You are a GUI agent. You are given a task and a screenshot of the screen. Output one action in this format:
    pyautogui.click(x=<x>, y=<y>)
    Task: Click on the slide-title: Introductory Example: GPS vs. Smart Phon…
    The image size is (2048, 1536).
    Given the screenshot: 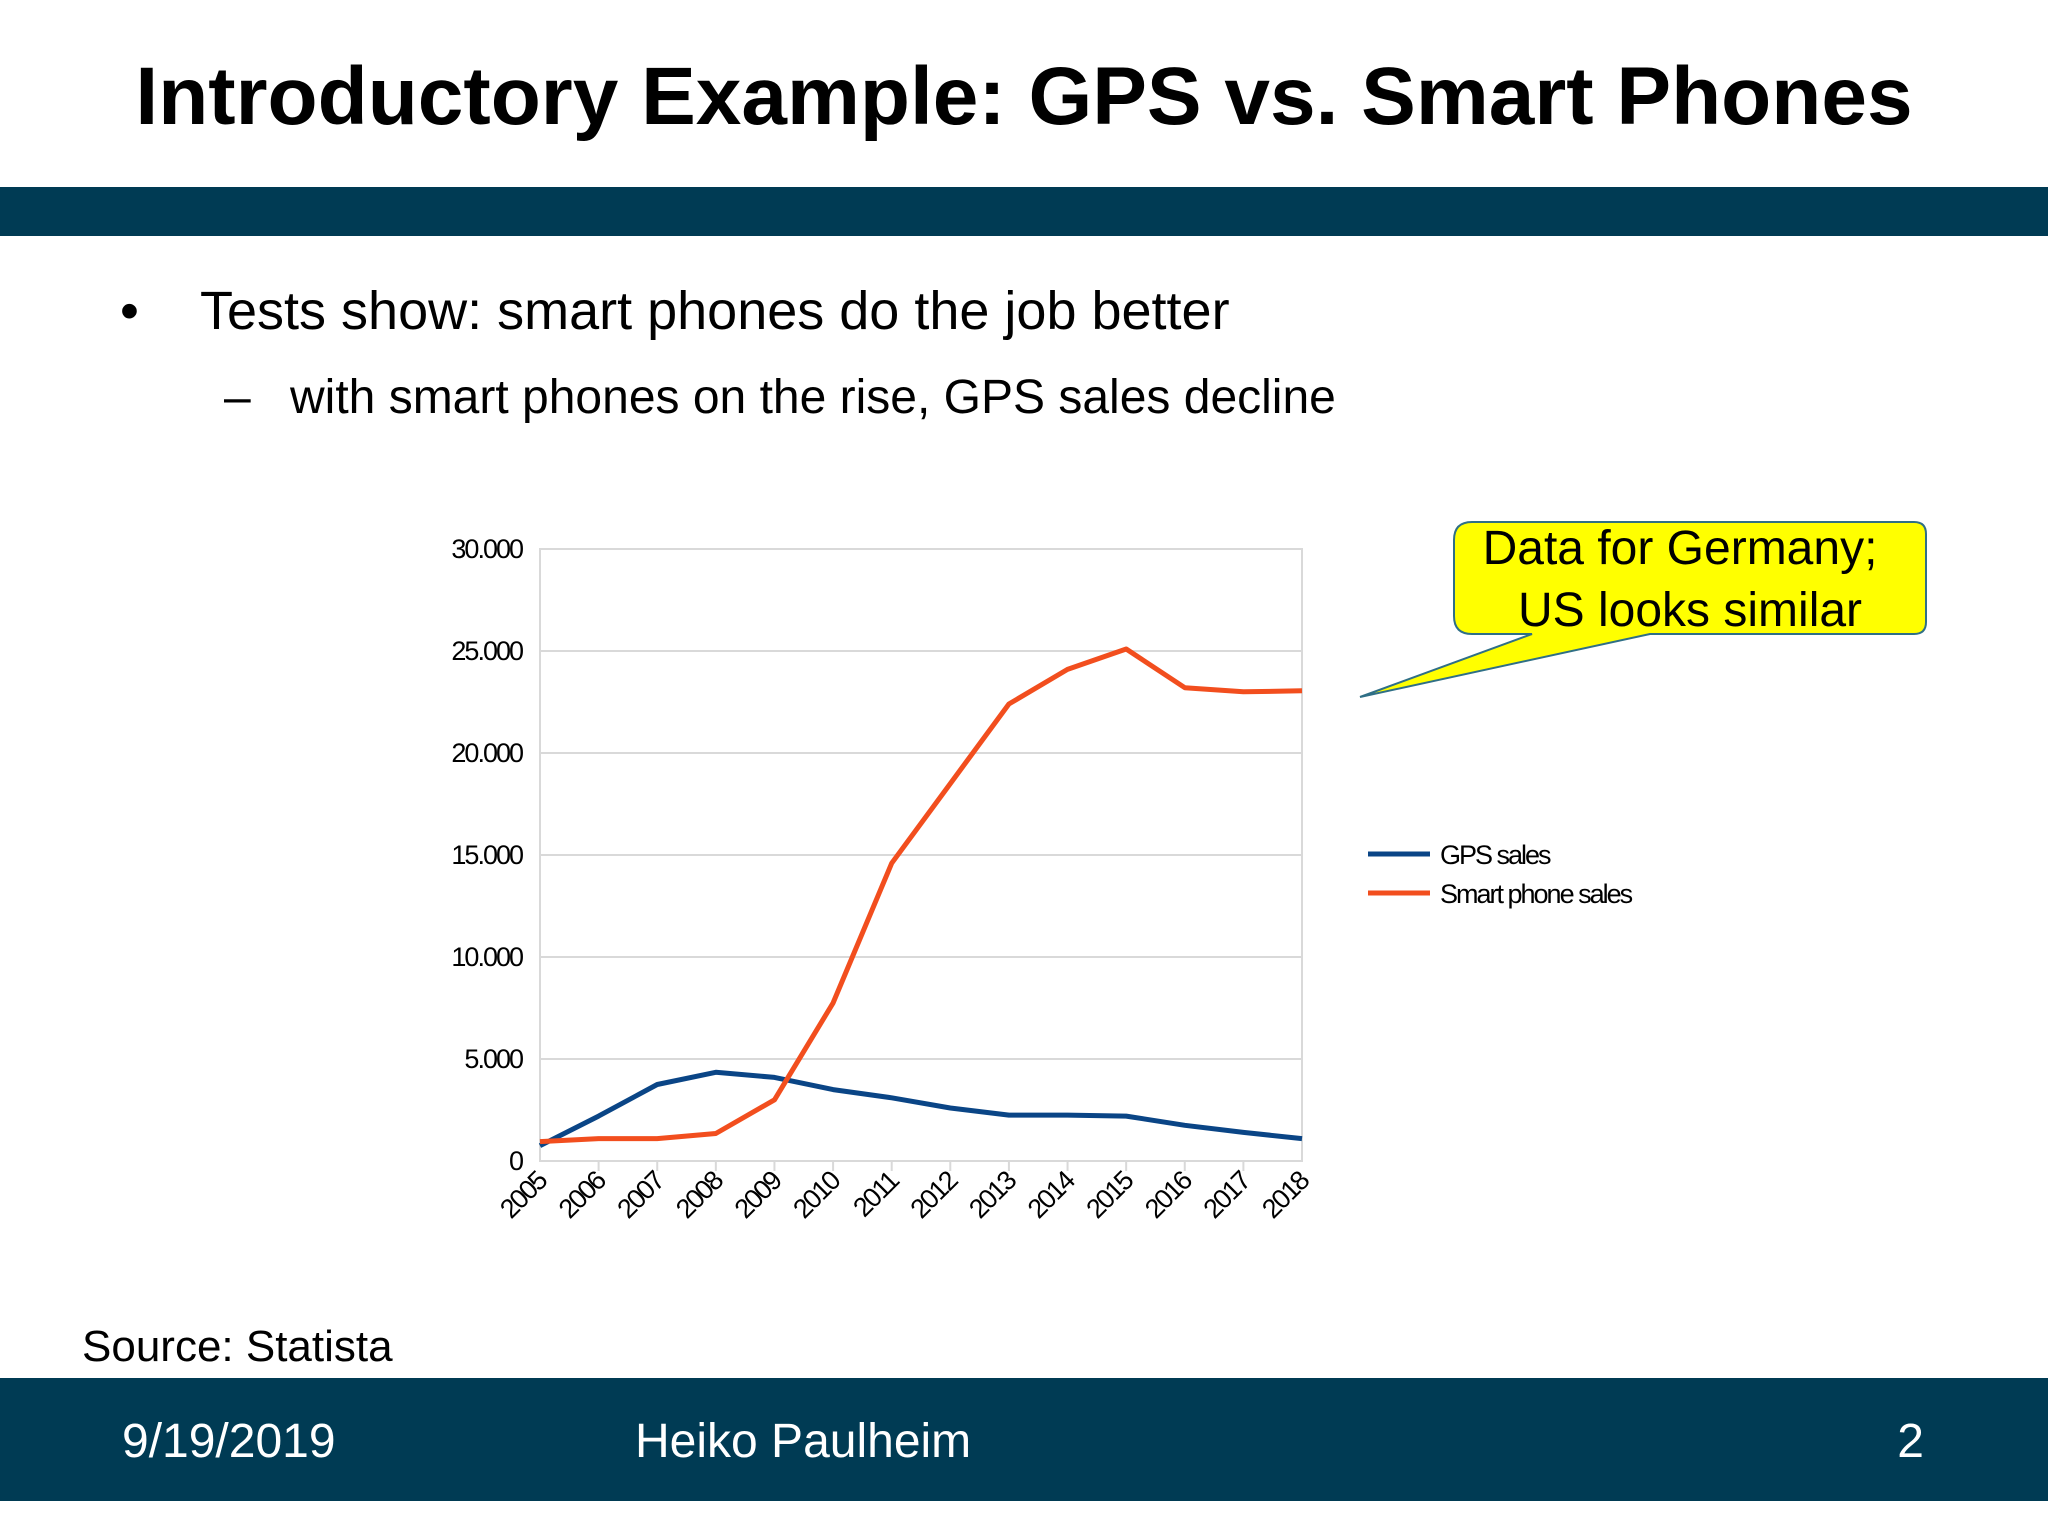 What is the action you would take?
    pyautogui.click(x=1024, y=96)
    